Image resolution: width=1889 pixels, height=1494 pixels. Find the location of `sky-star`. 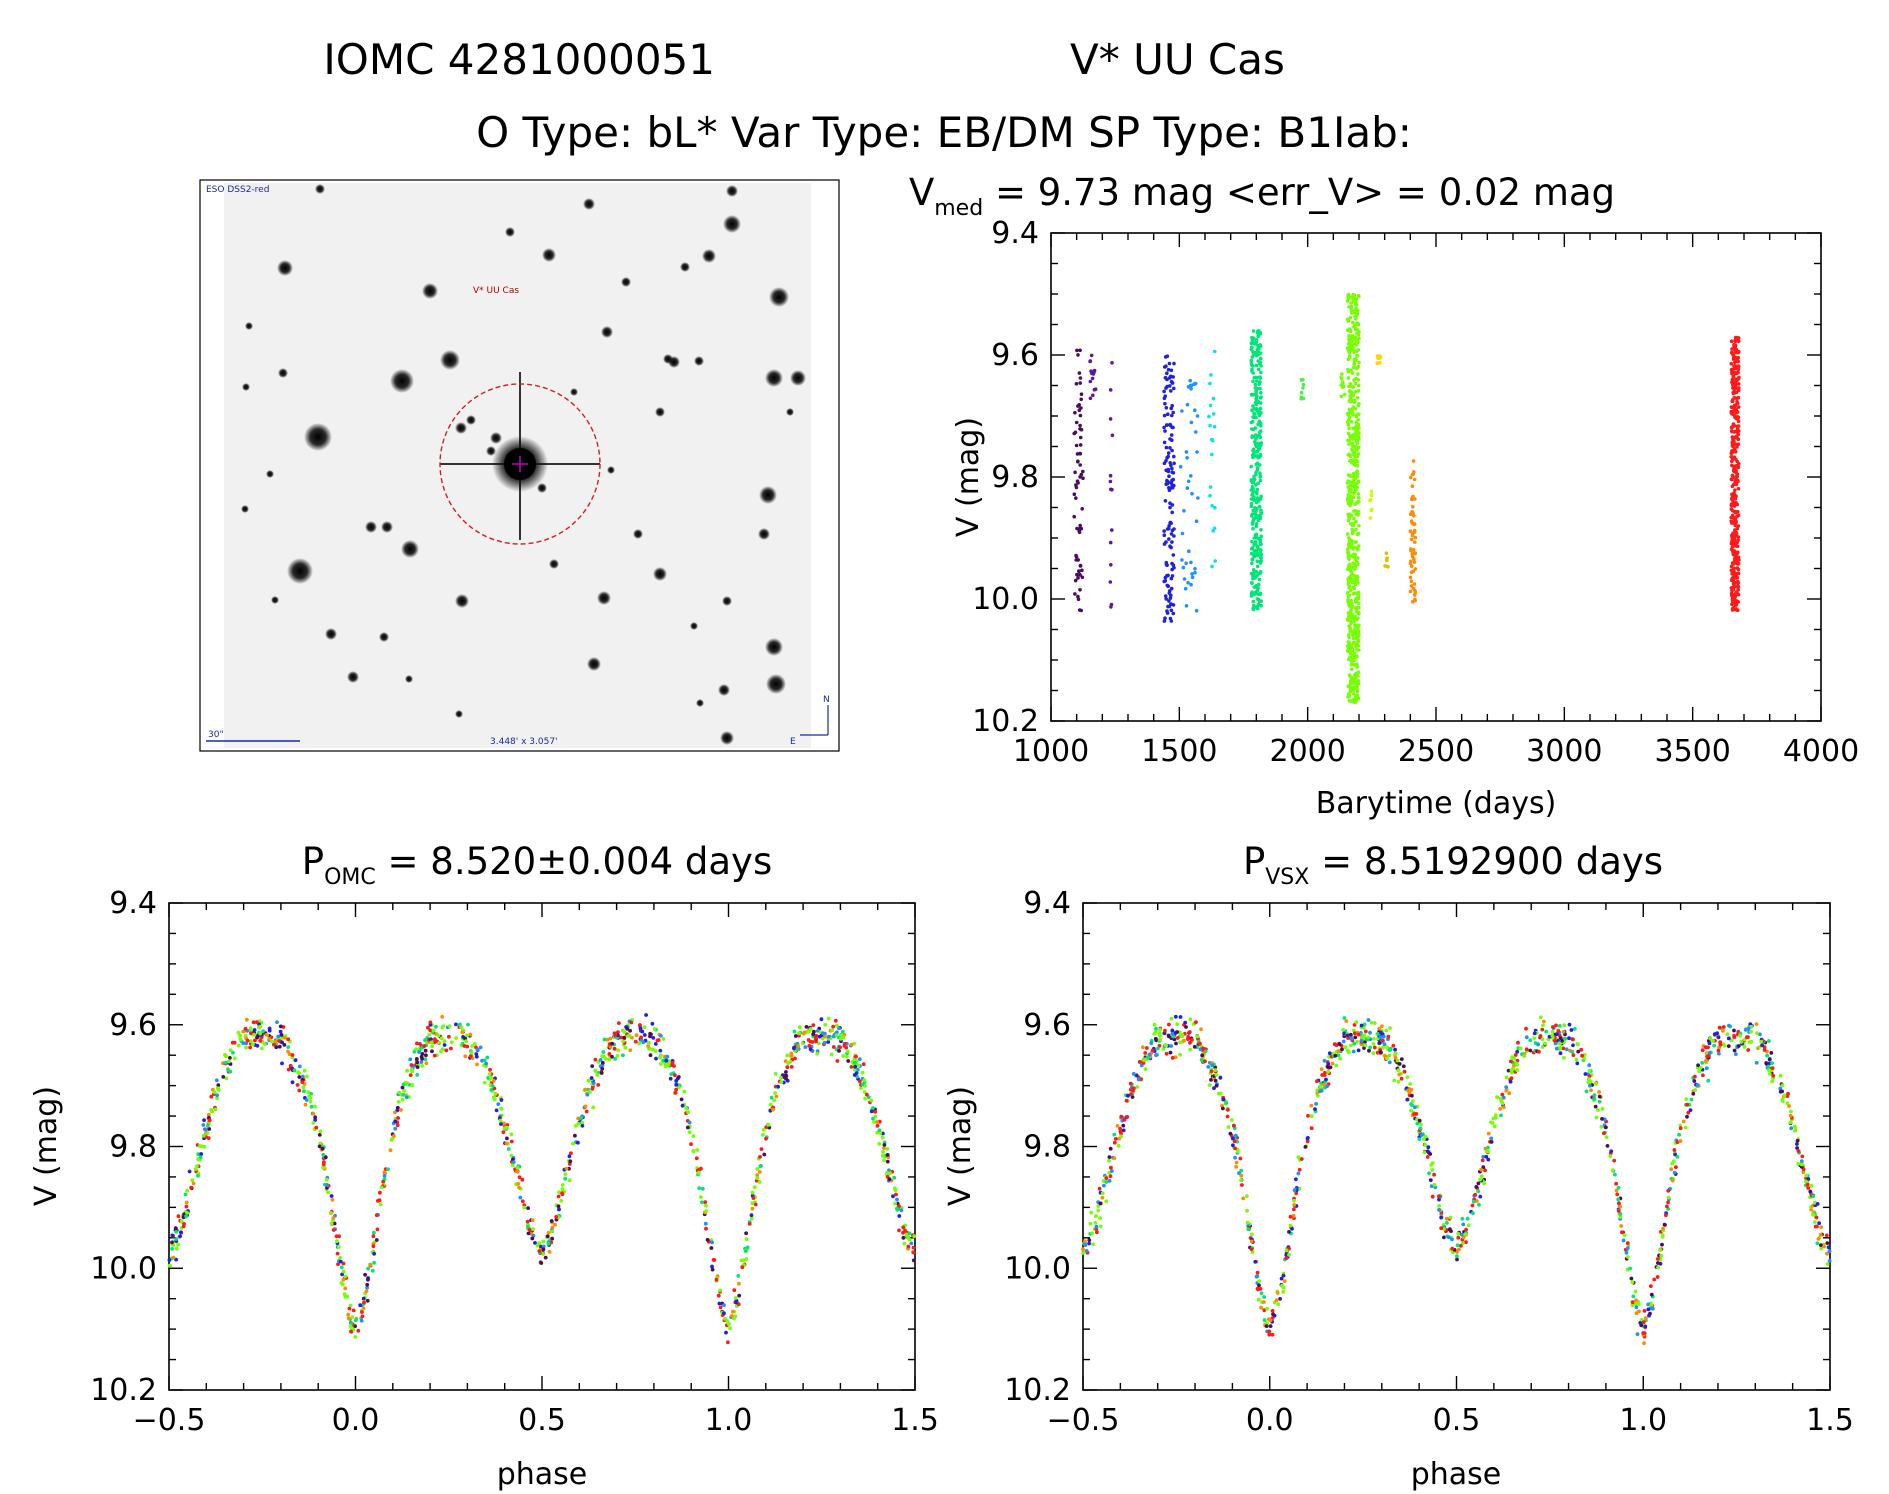

sky-star is located at coordinates (371, 527).